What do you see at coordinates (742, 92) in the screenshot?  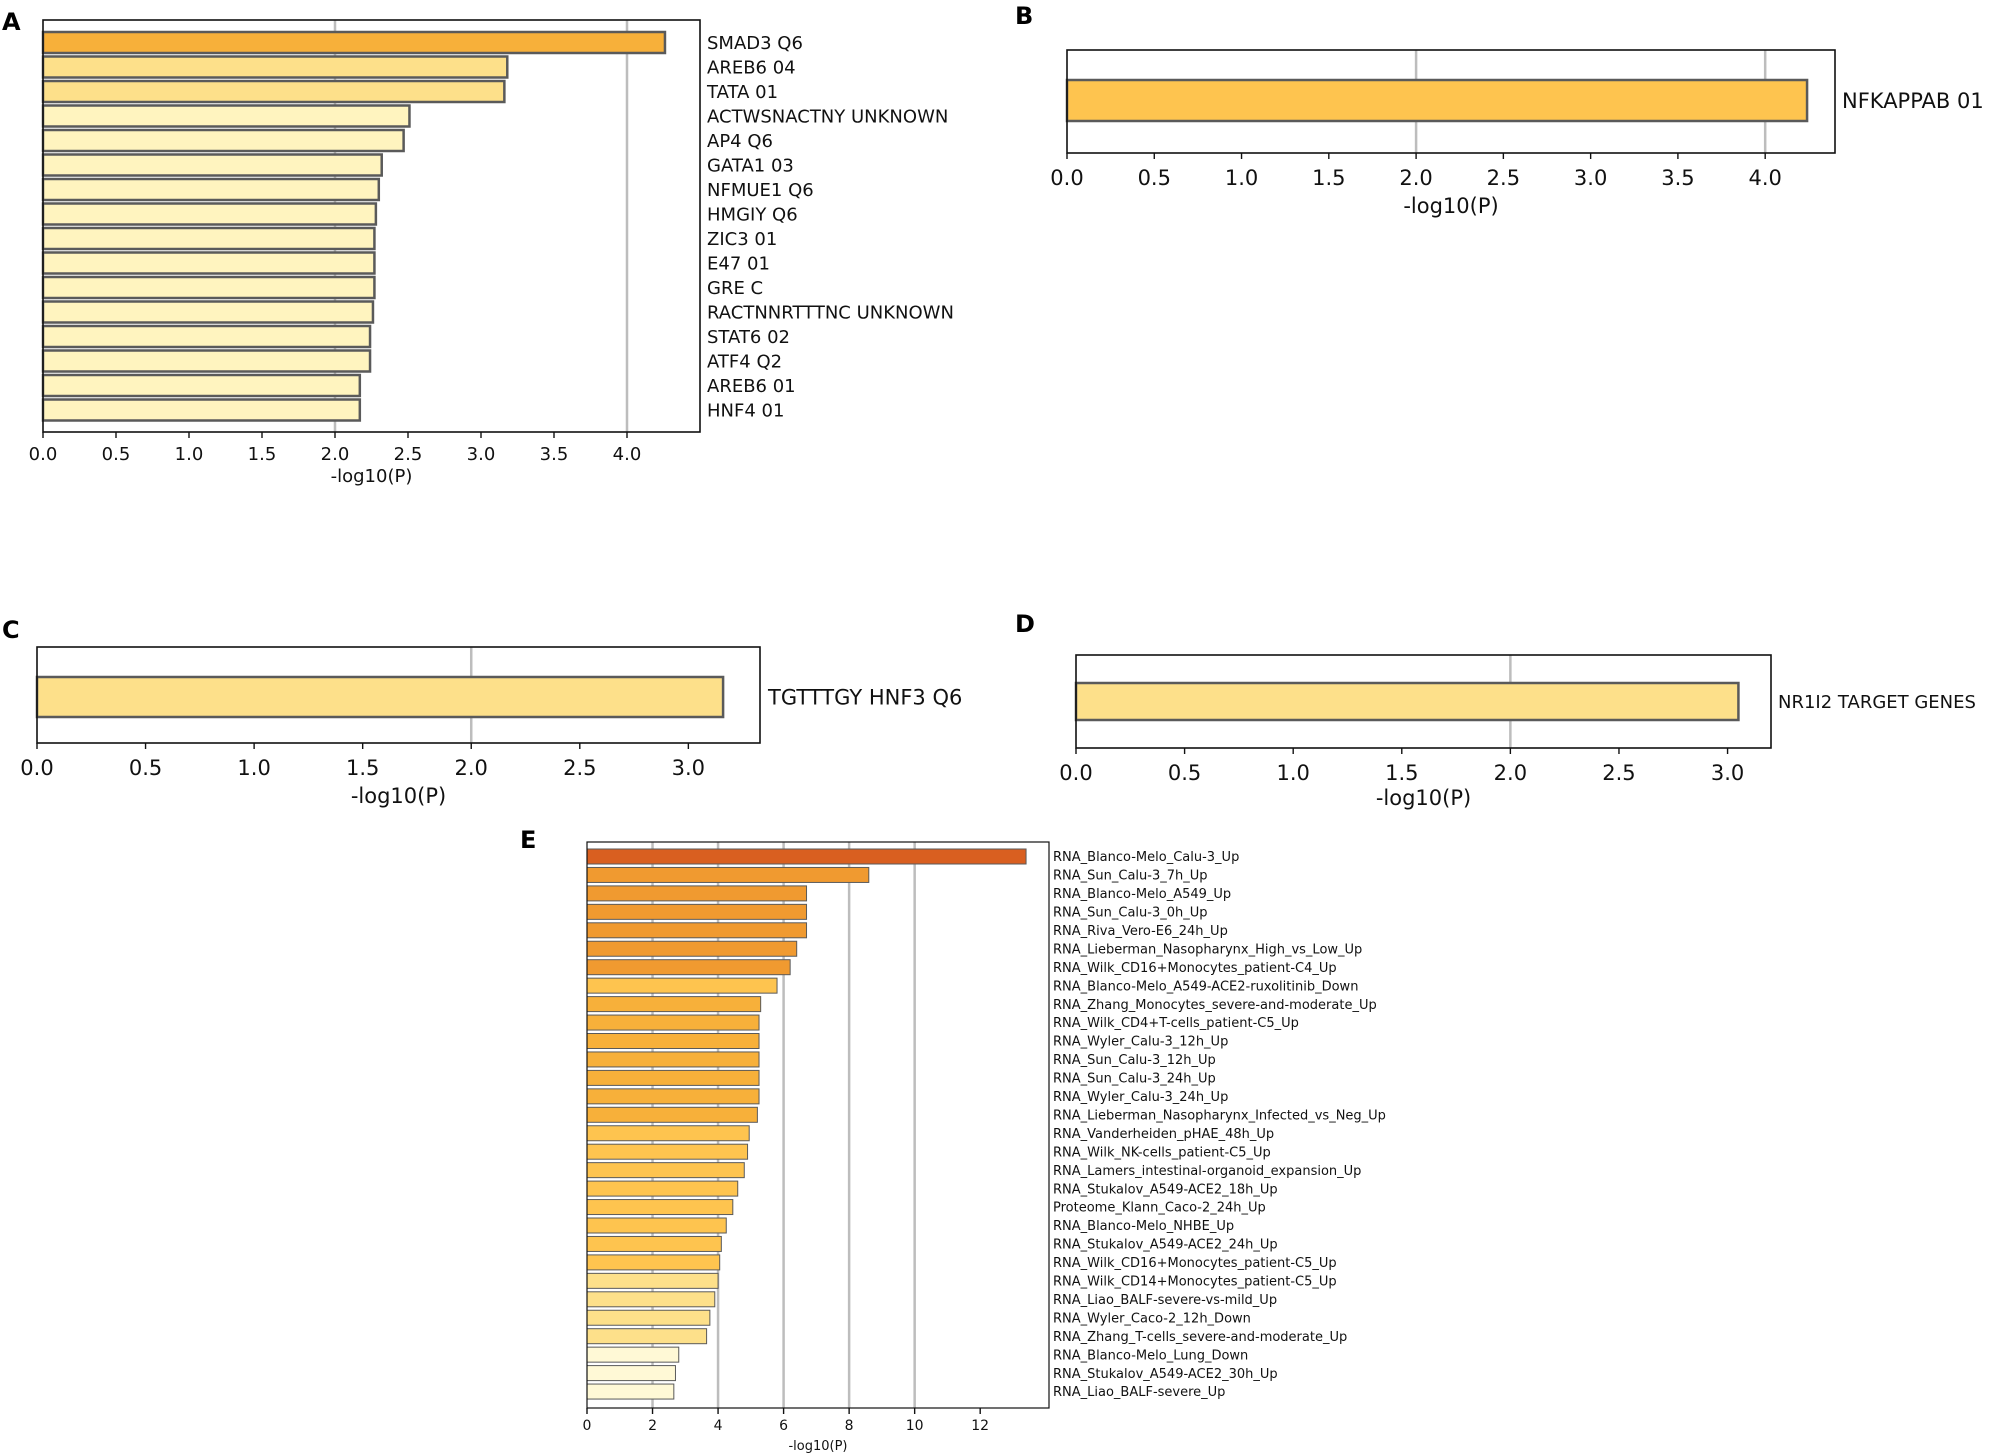 I see `category-label-a-2: TATA 01` at bounding box center [742, 92].